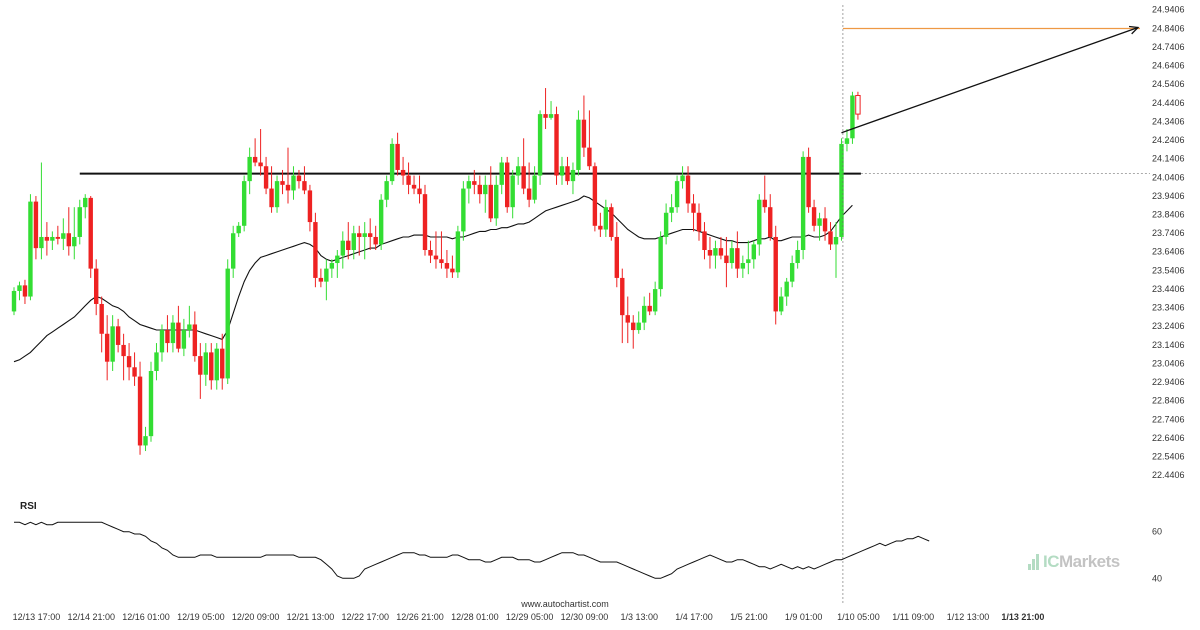 Image resolution: width=1200 pixels, height=630 pixels. What do you see at coordinates (1168, 419) in the screenshot?
I see `price-tick-label: 22.7406` at bounding box center [1168, 419].